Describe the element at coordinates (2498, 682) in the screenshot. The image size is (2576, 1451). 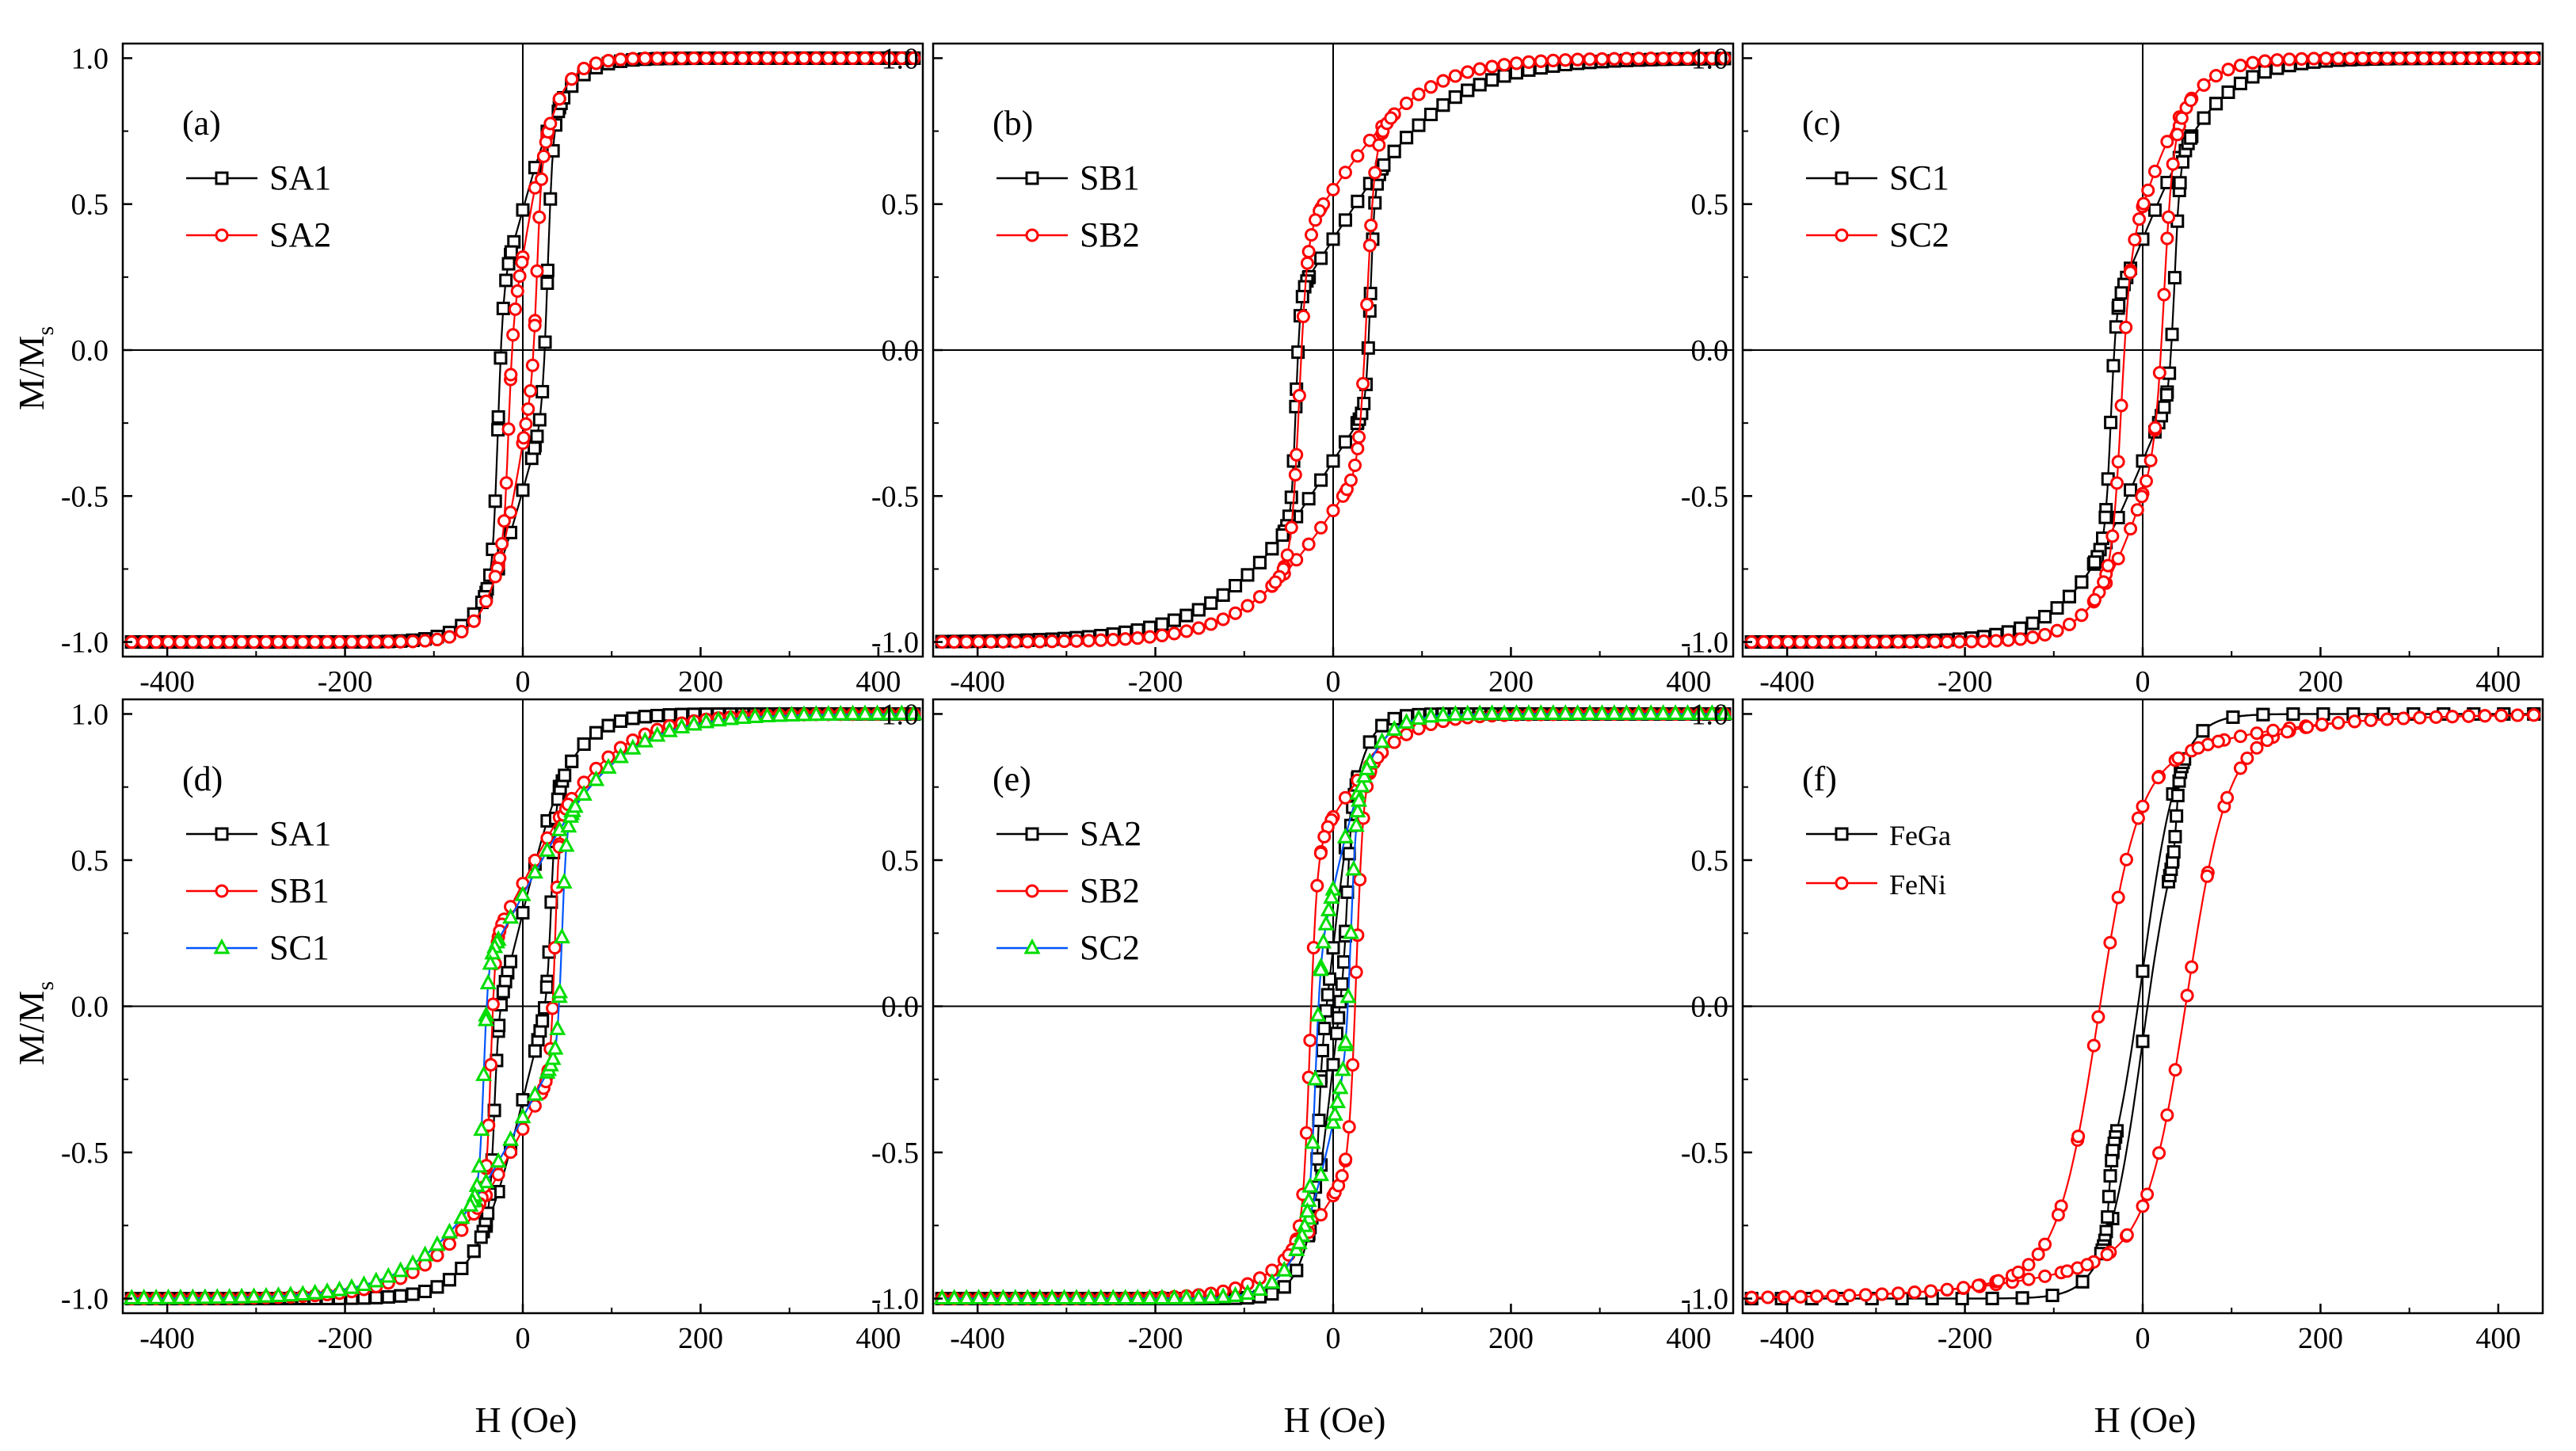
I see `x-tick-label: 400` at that location.